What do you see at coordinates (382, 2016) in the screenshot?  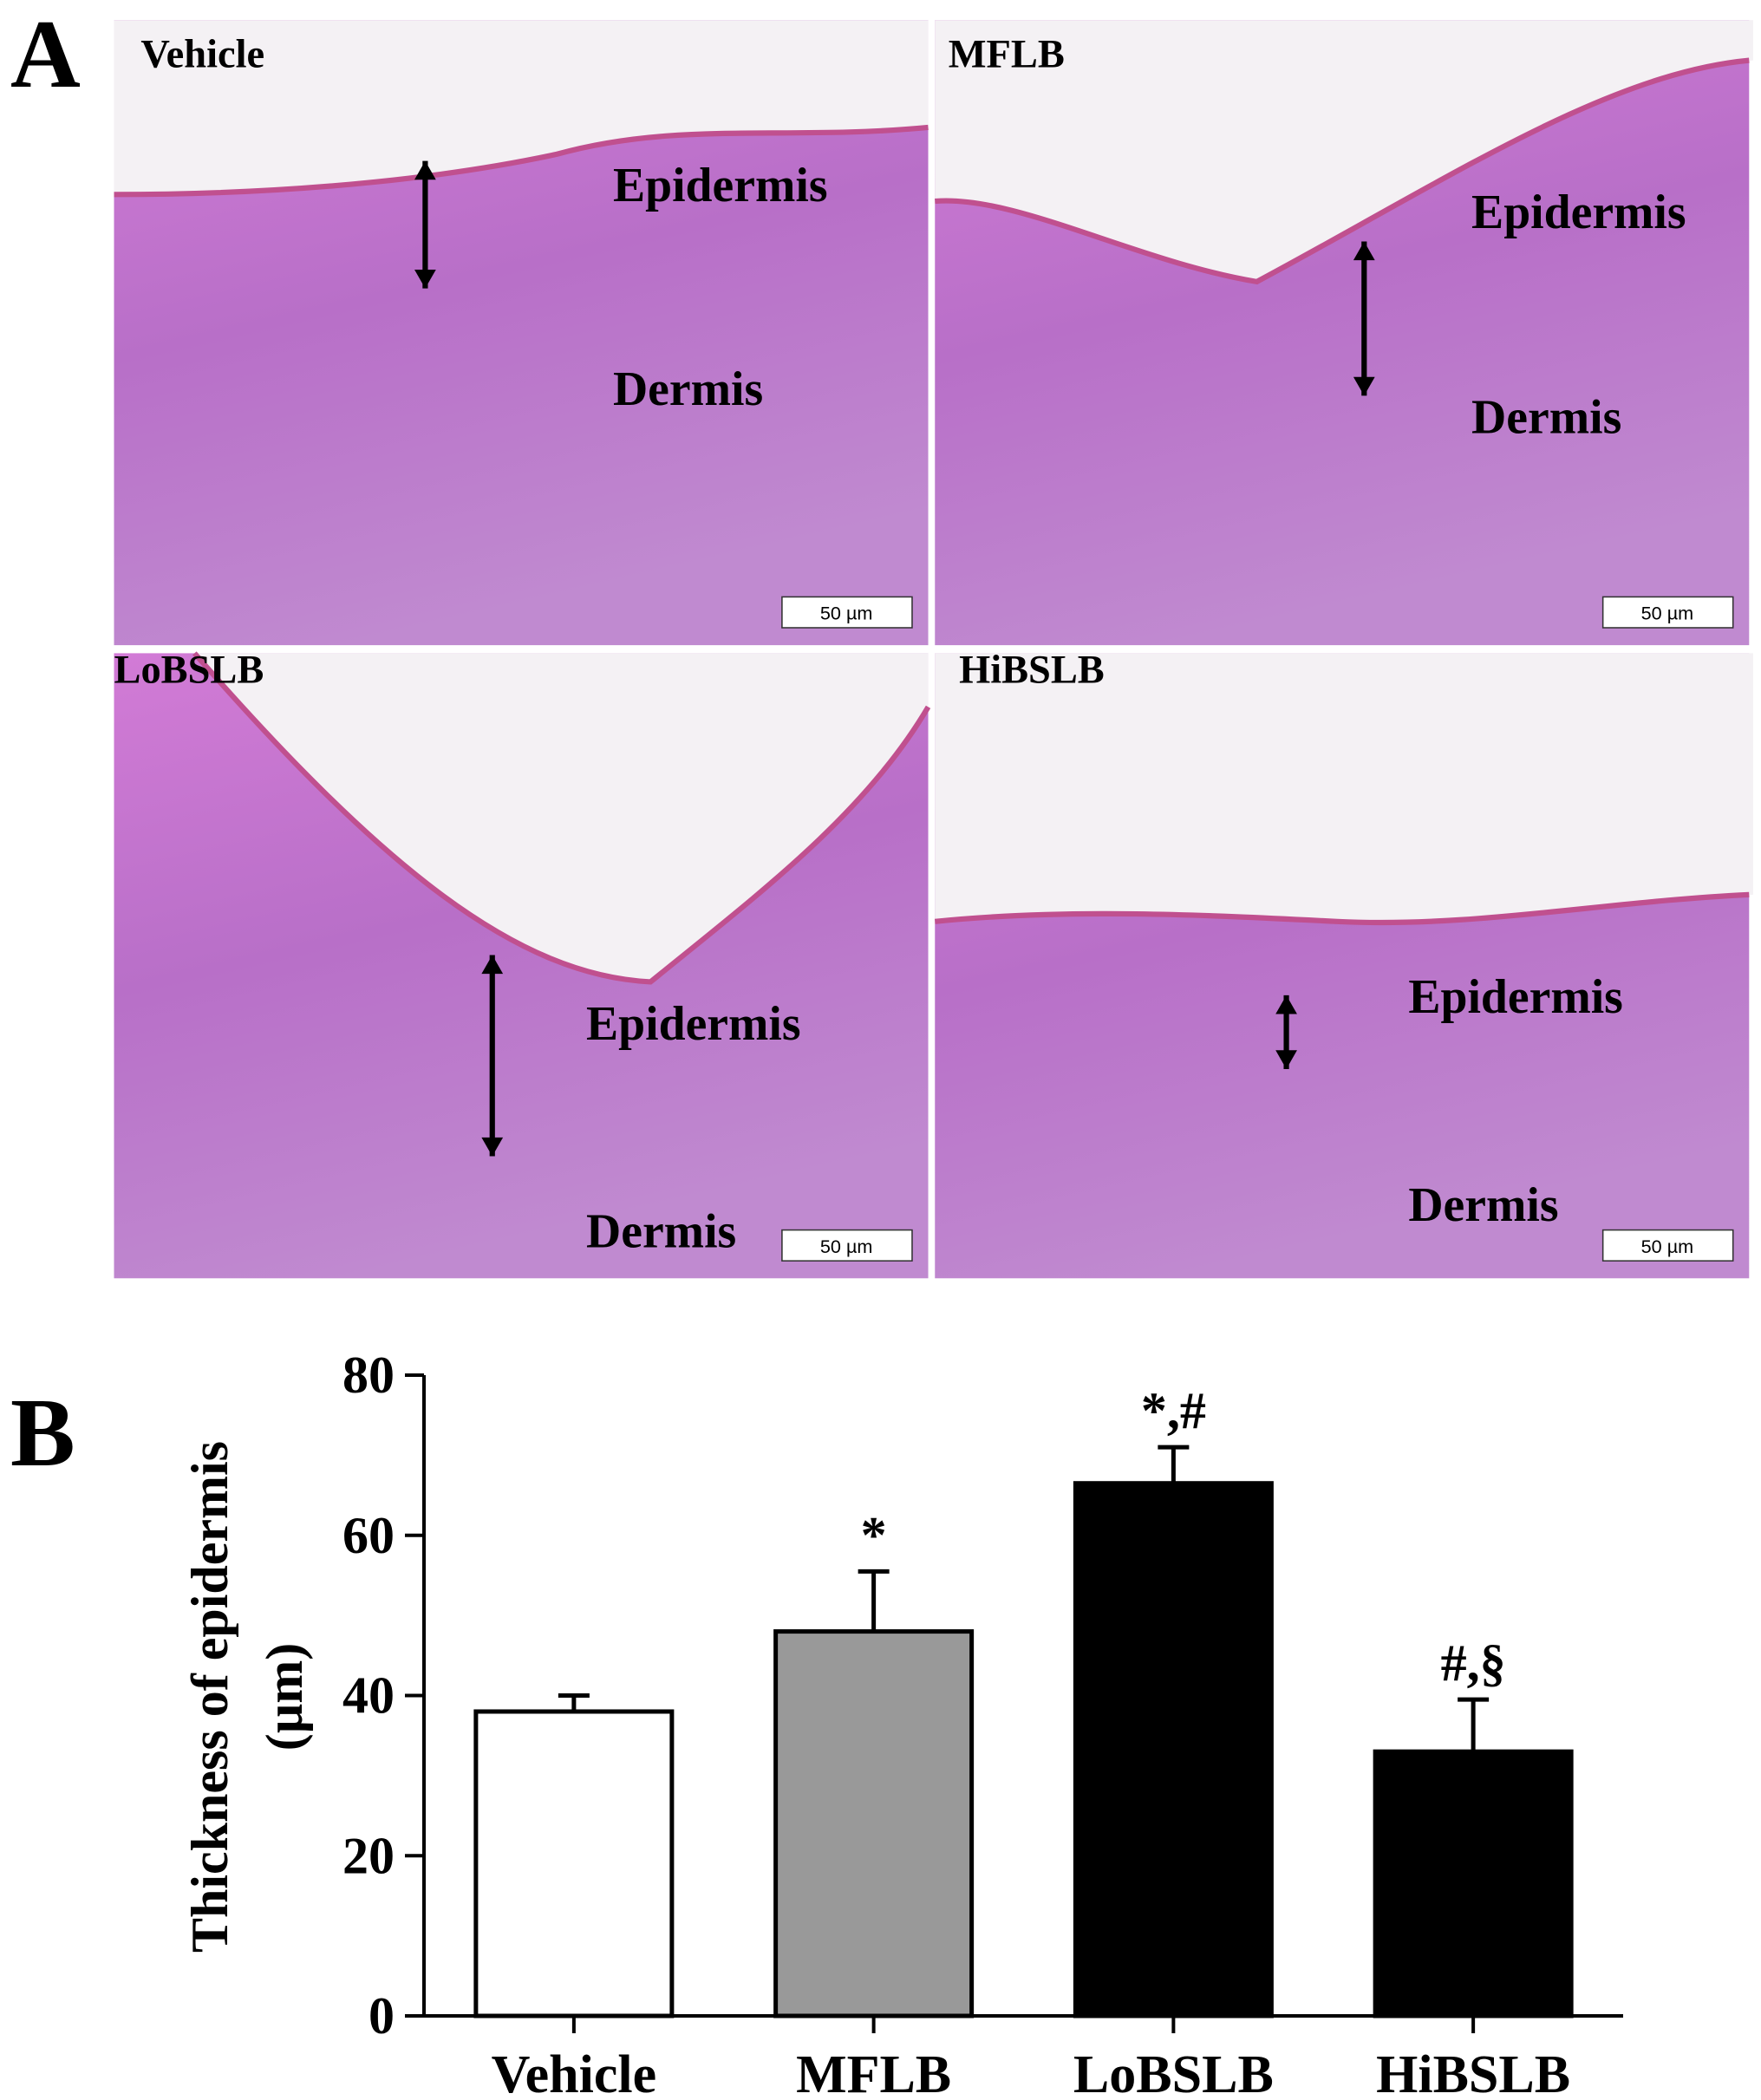 I see `y-tick-label: 0` at bounding box center [382, 2016].